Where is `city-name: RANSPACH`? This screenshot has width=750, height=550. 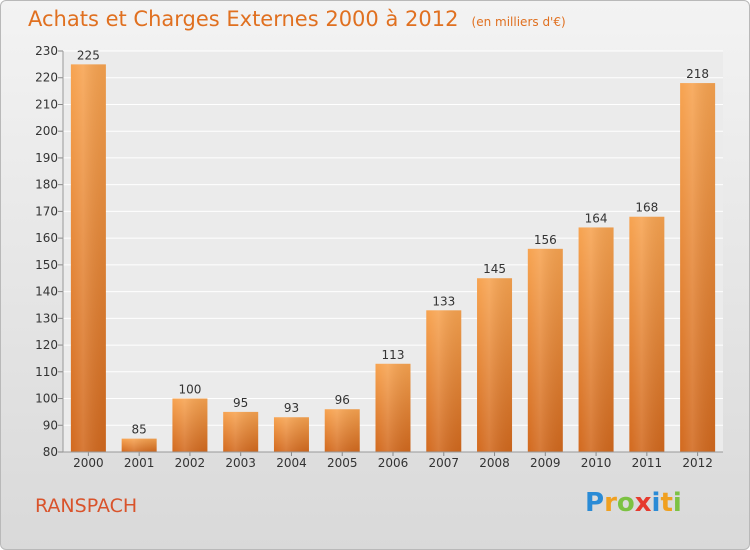
city-name: RANSPACH is located at coordinates (86, 506).